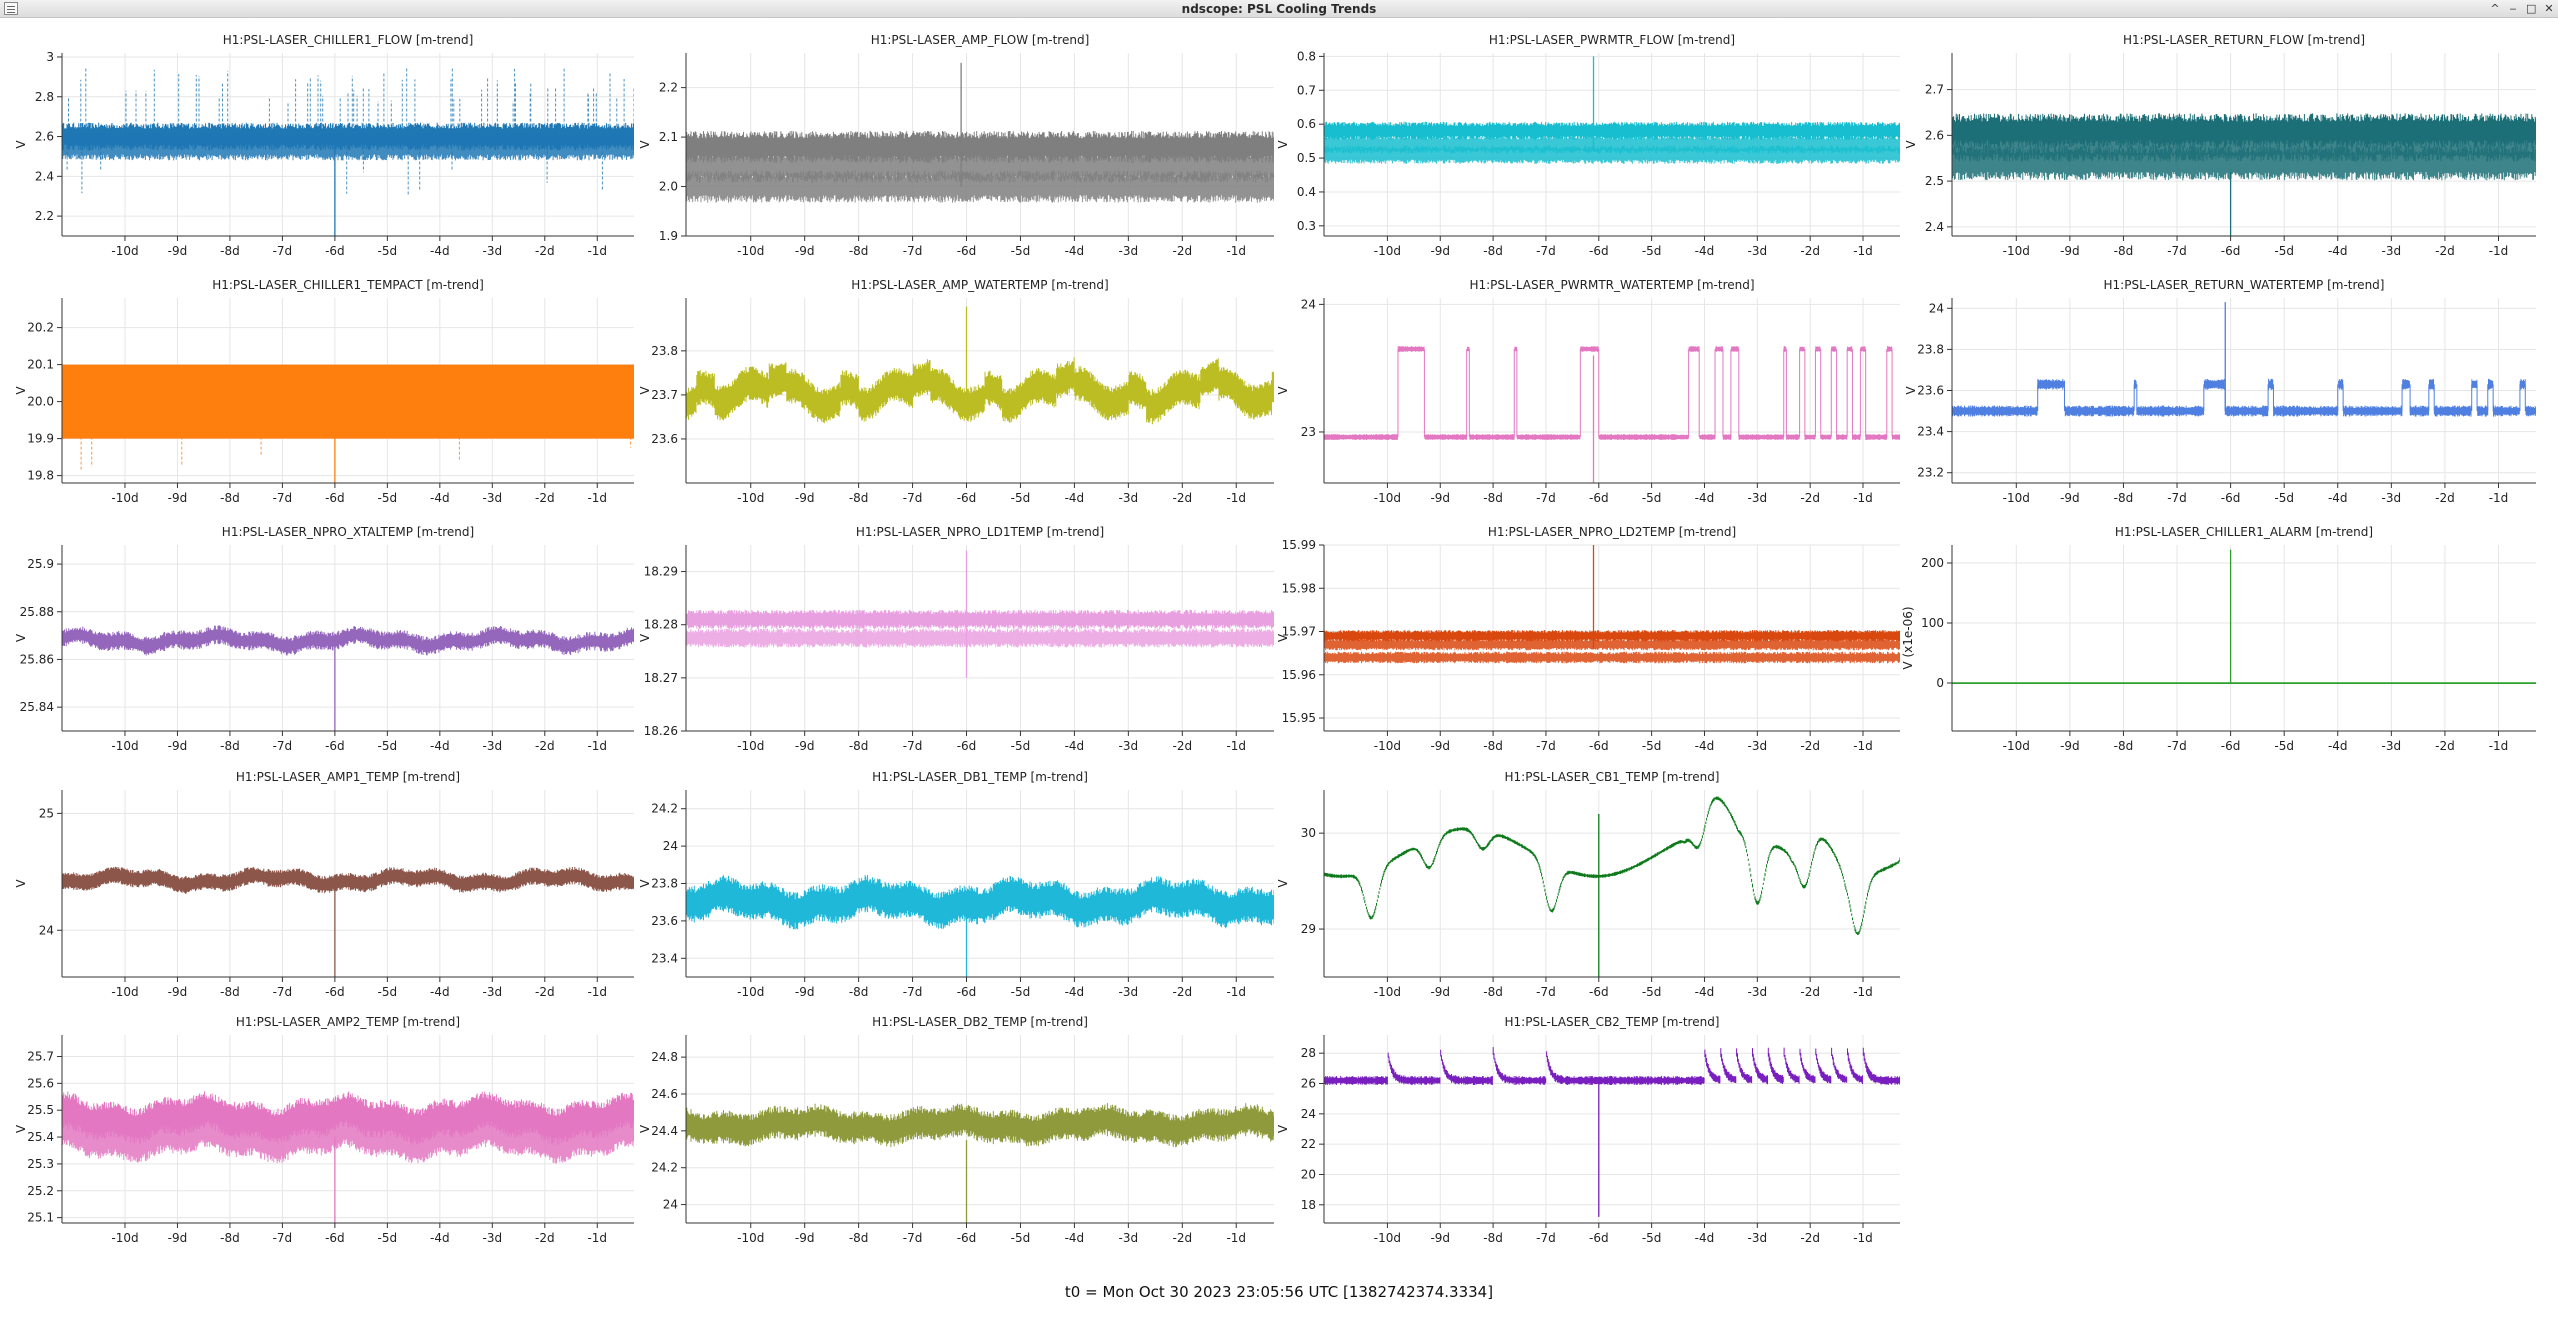 The height and width of the screenshot is (1319, 2558). Describe the element at coordinates (1308, 1205) in the screenshot. I see `y-tick-label: 18` at that location.